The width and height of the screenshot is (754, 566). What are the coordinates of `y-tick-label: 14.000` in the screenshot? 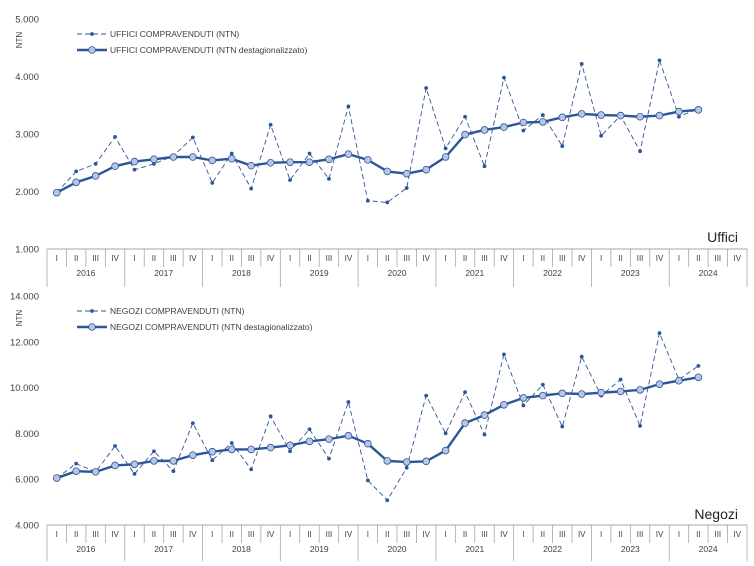 It's located at (24, 297).